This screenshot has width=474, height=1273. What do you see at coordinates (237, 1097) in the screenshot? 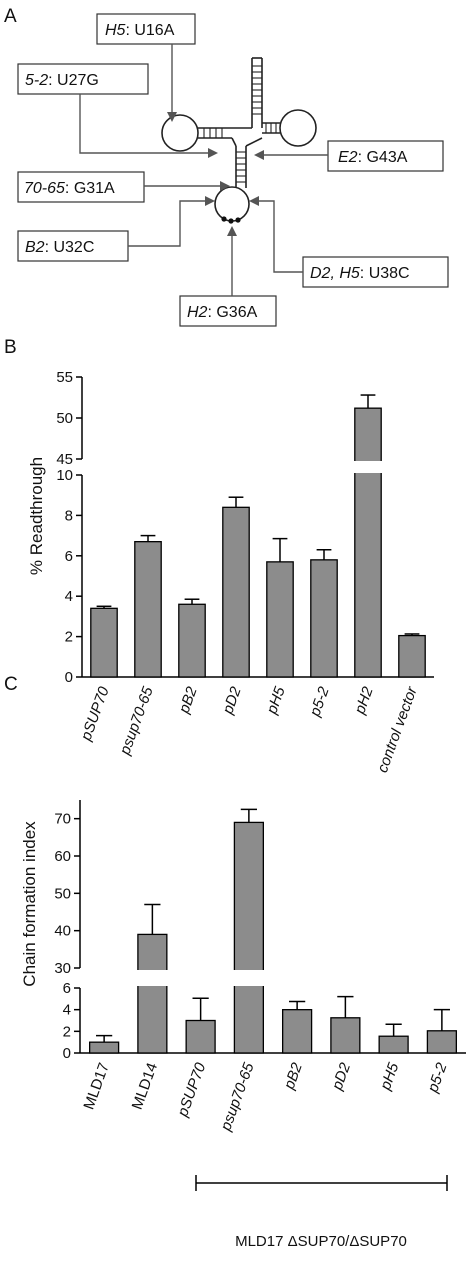
I see `category-label-3: psup70-65` at bounding box center [237, 1097].